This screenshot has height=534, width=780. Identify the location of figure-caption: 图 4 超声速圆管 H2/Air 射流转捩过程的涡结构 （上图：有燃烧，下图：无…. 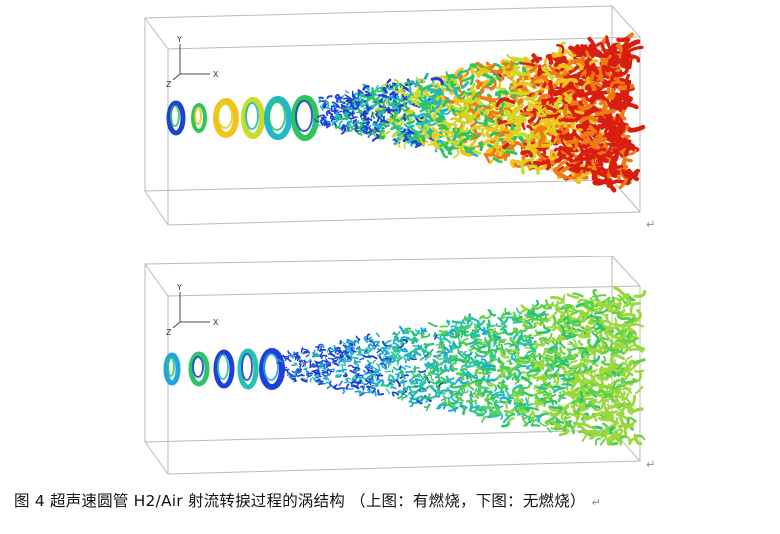
(397, 500).